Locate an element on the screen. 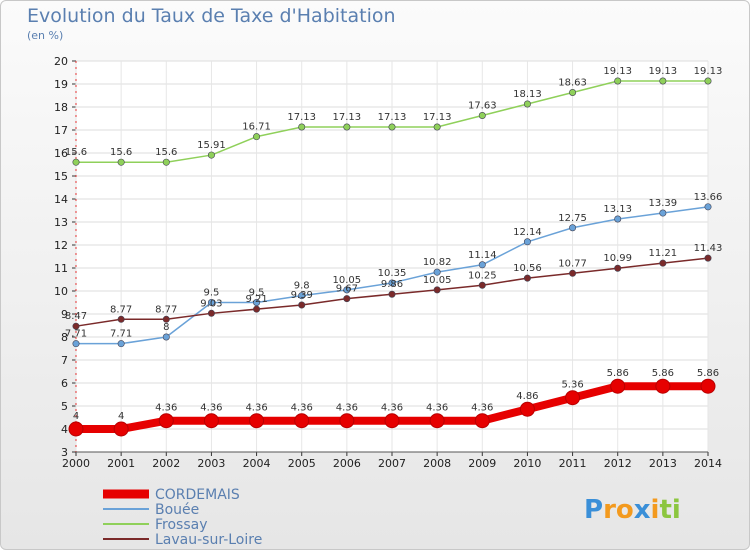  chart-title: Evolution du Taux de Taxe d'Habitation is located at coordinates (211, 16).